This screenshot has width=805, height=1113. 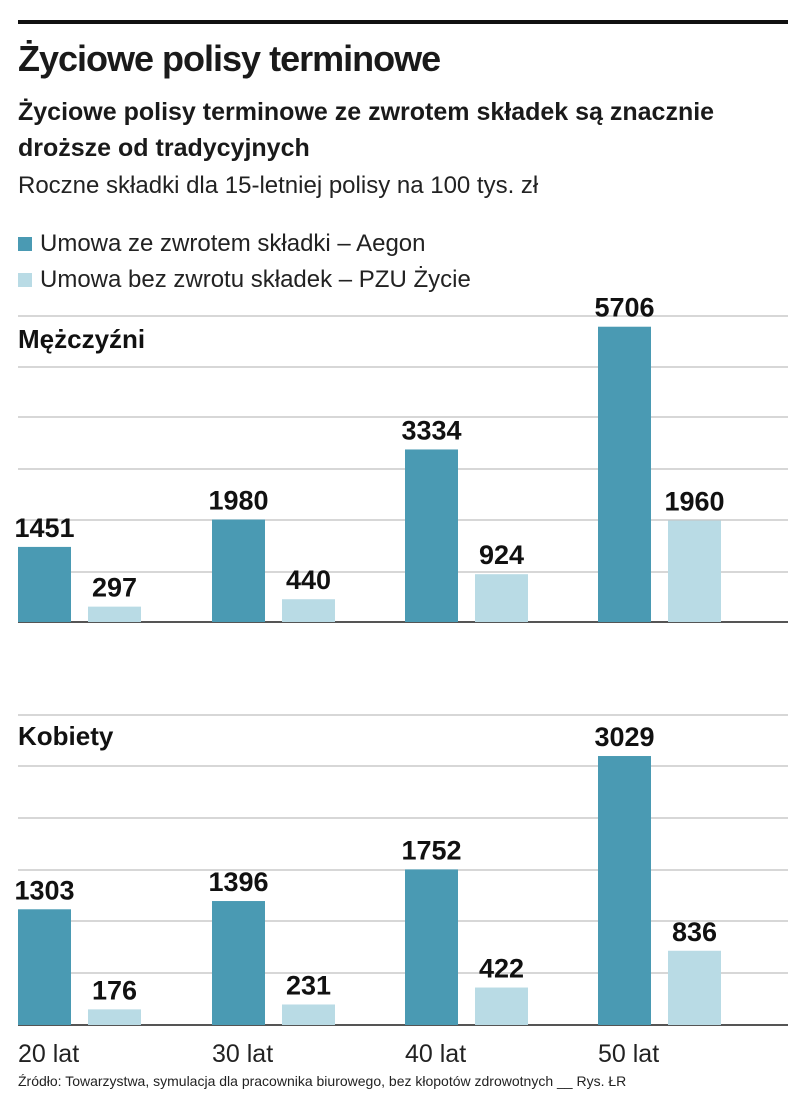 I want to click on panel-title-0: Mężczyźni, so click(x=81, y=339).